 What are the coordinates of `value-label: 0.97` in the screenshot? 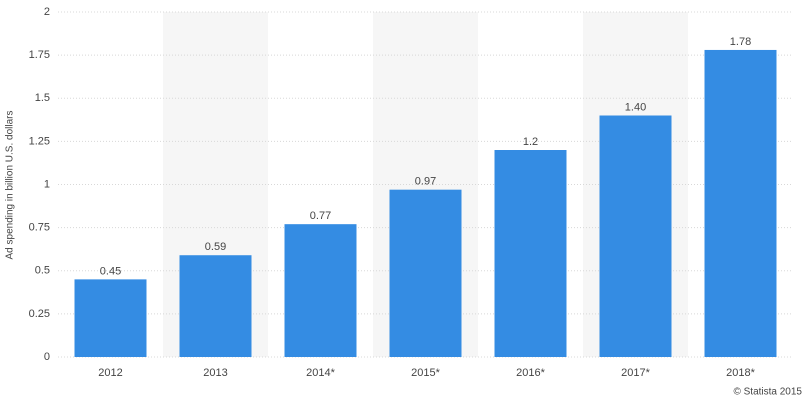 It's located at (425, 182).